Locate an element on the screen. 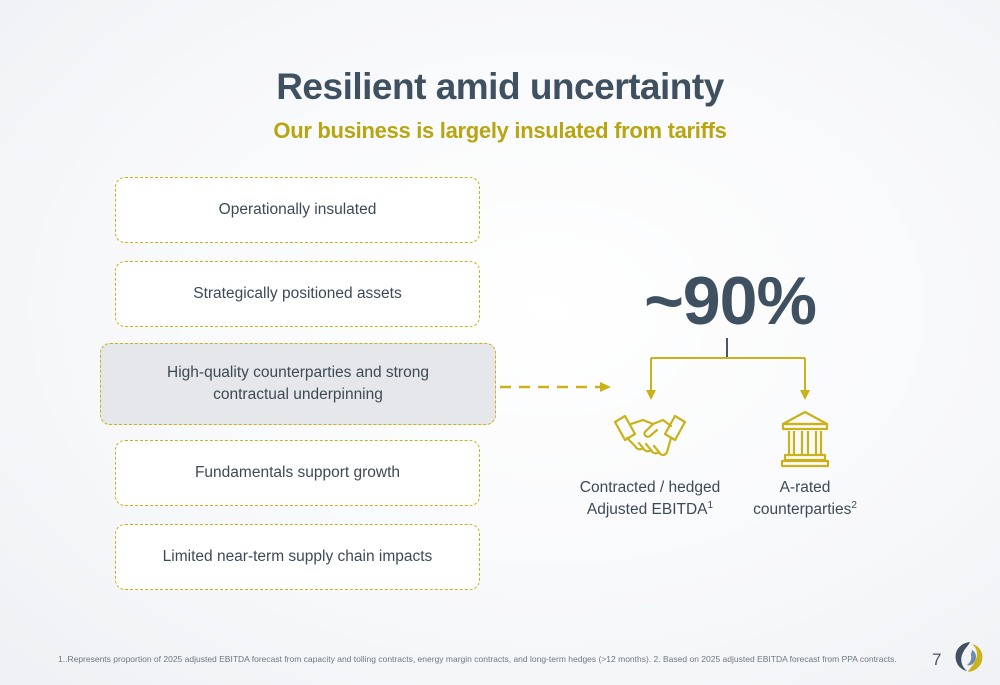 The height and width of the screenshot is (685, 1000). page-number: 7 is located at coordinates (937, 659).